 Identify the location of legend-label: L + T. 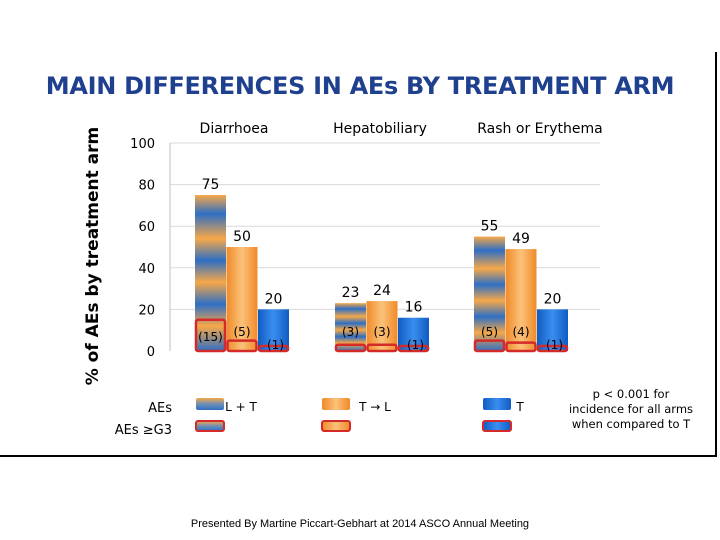
(241, 407).